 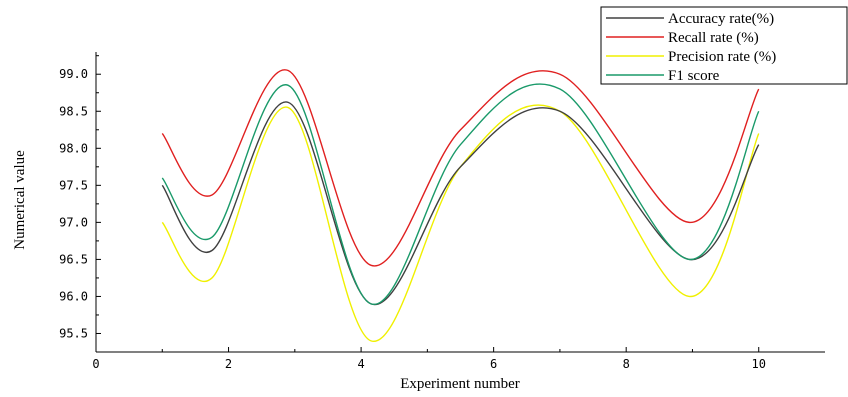 I want to click on x-tick-label: 2, so click(x=228, y=364).